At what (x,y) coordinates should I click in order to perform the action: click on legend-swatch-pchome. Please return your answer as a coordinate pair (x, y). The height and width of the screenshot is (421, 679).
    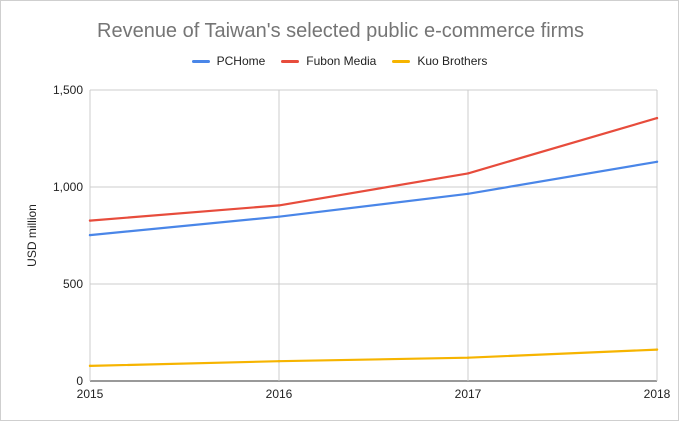
    Looking at the image, I should click on (200, 61).